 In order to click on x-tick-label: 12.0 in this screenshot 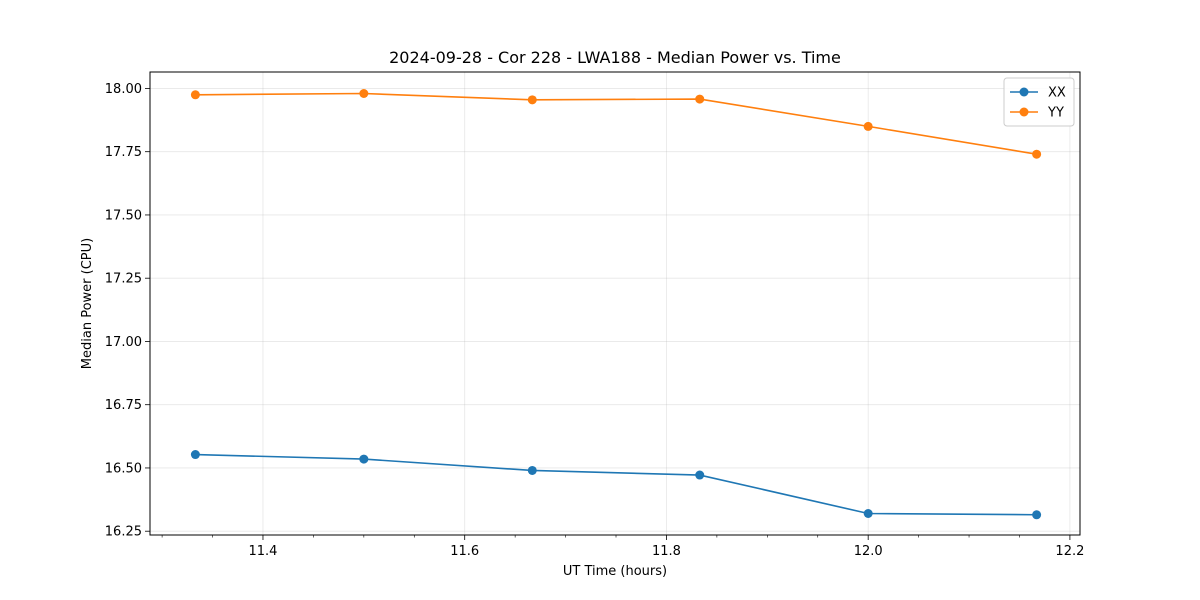, I will do `click(868, 551)`.